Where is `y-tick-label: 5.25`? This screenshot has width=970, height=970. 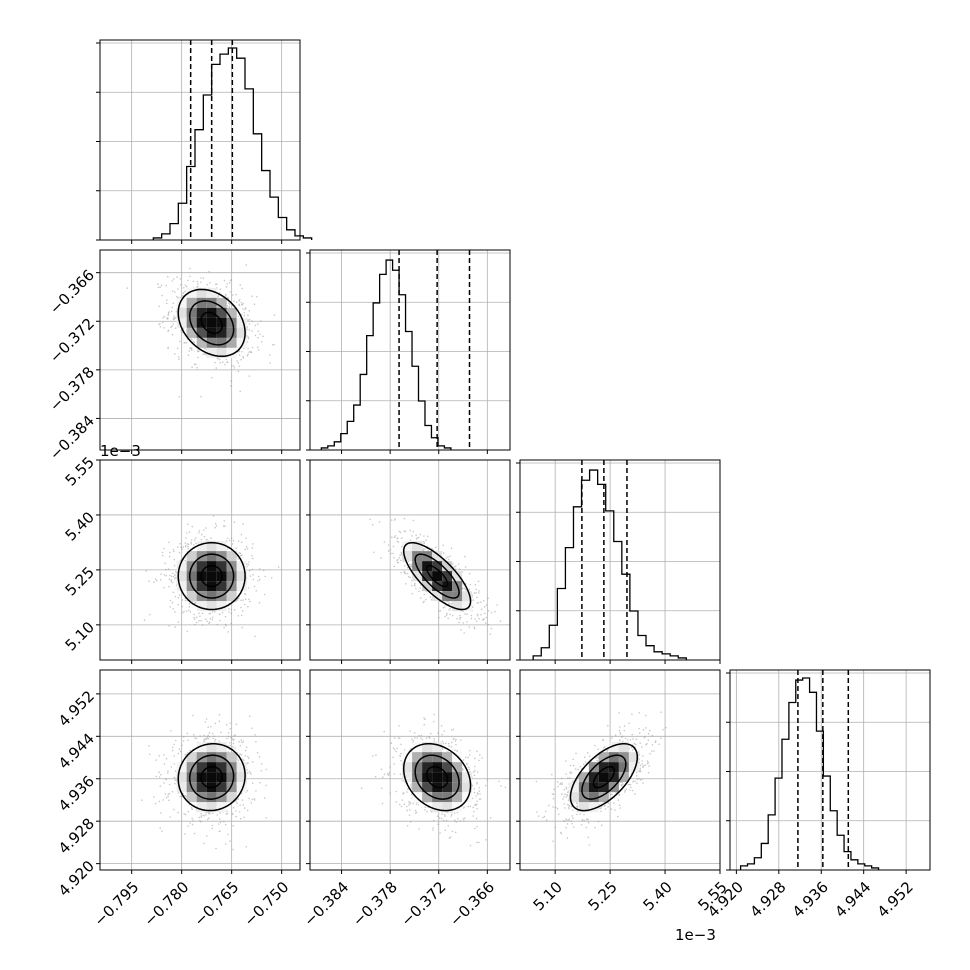
y-tick-label: 5.25 is located at coordinates (80, 581).